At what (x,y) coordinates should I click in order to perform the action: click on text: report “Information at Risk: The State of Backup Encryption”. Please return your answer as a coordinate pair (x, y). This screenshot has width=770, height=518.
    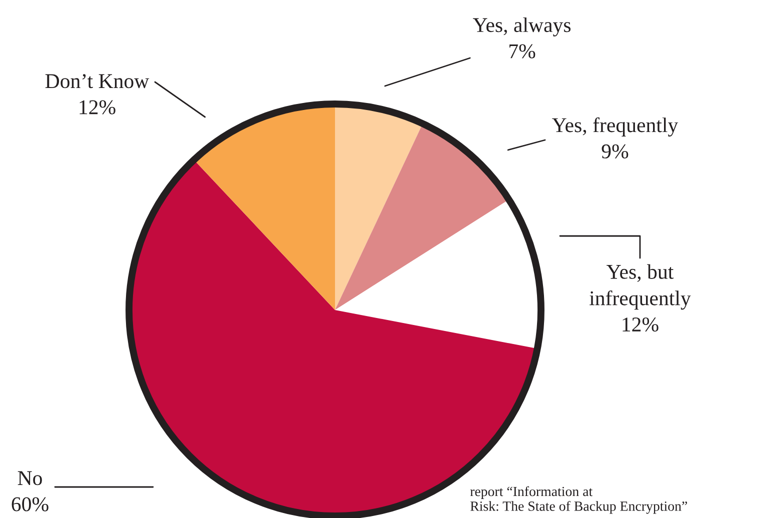
    Looking at the image, I should click on (579, 500).